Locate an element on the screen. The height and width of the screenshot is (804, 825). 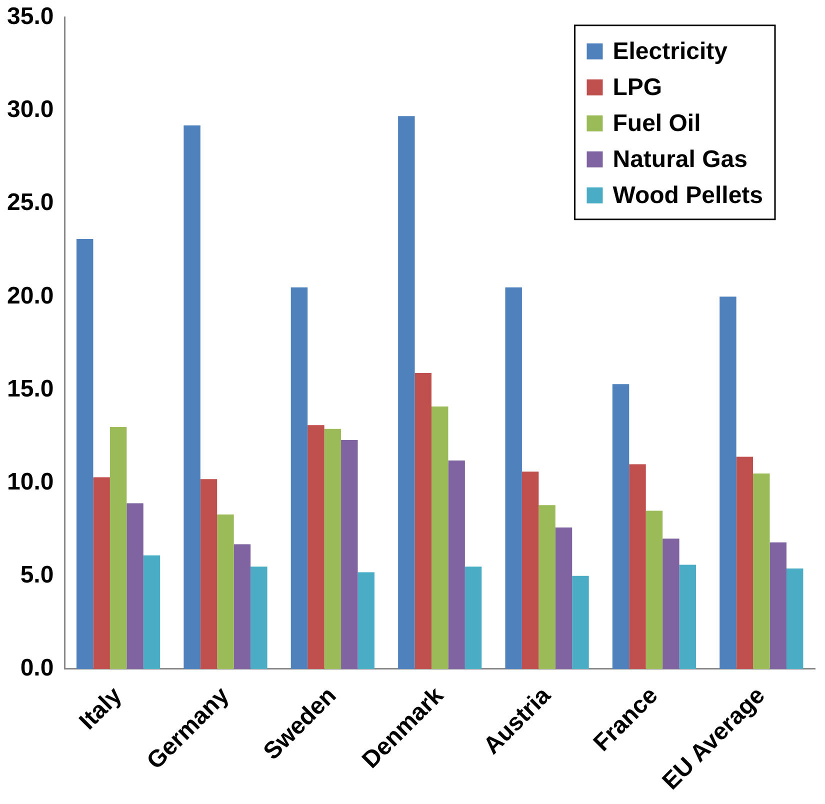
y-tick-label: 25.0 is located at coordinates (30, 202).